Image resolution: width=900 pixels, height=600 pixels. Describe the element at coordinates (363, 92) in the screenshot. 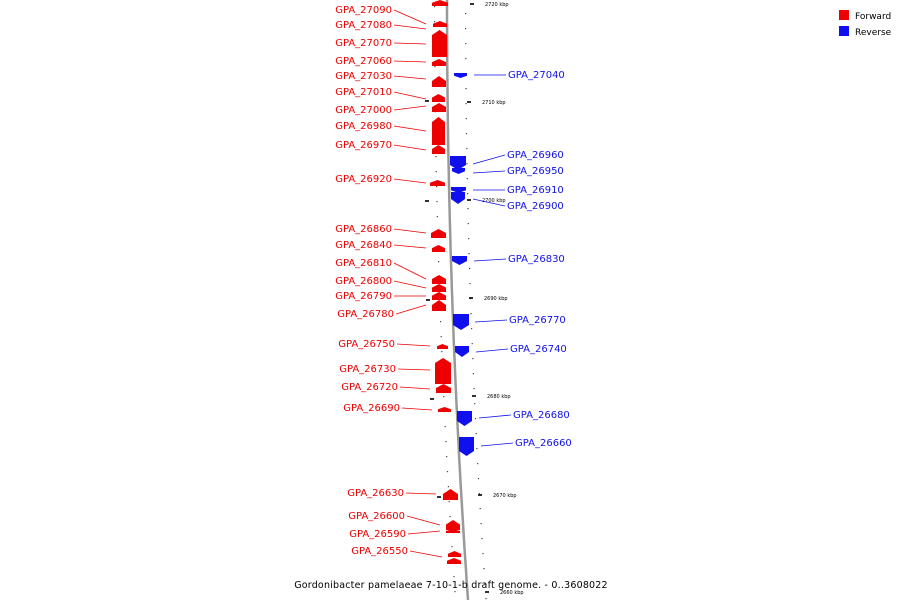

I see `forward-gene-label: GPA_27010` at that location.